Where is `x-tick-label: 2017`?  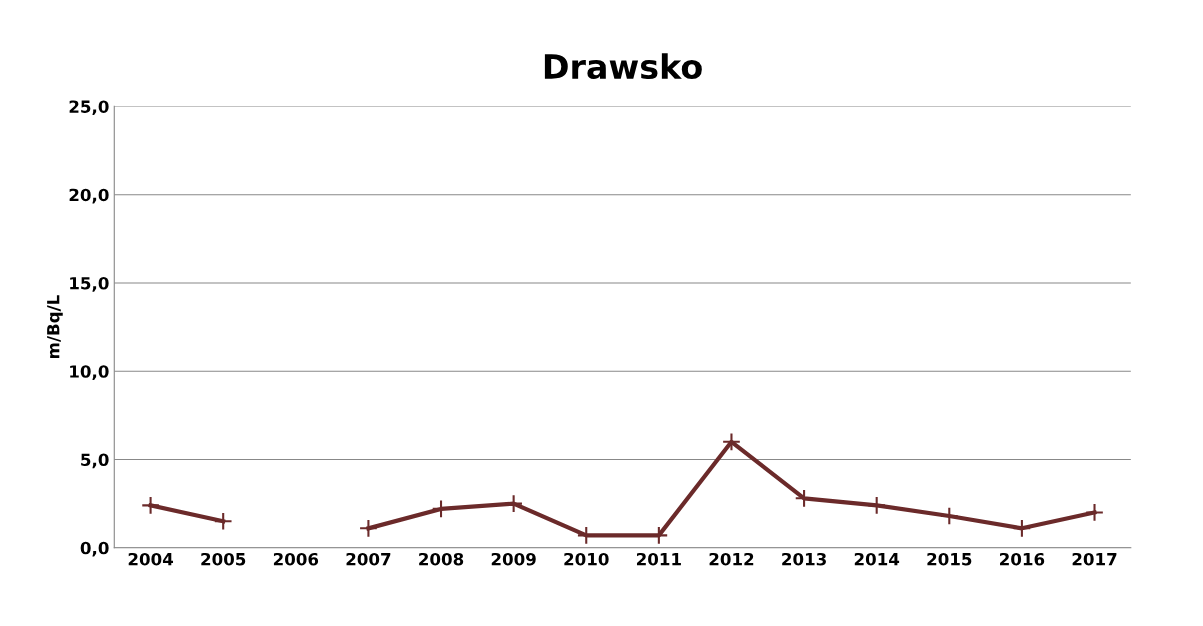 x-tick-label: 2017 is located at coordinates (1094, 559).